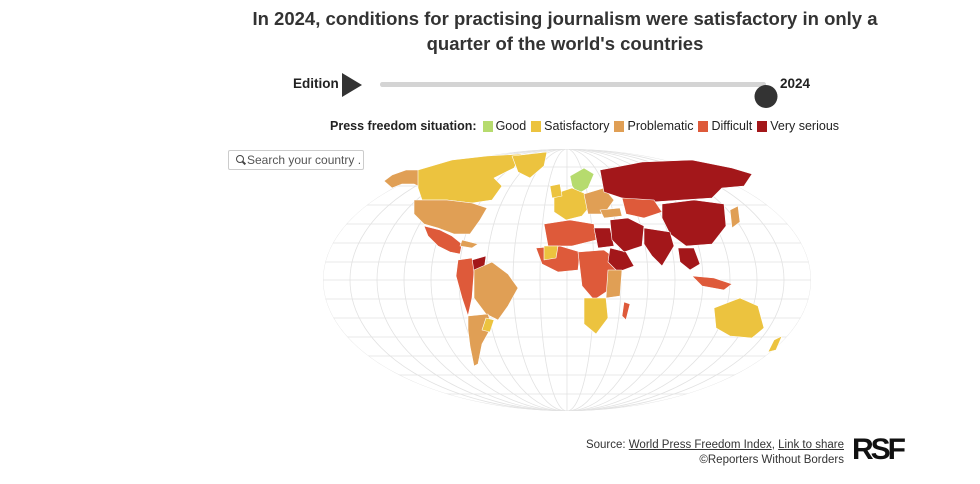 The height and width of the screenshot is (484, 980). What do you see at coordinates (732, 126) in the screenshot?
I see `legend-label: Difficult` at bounding box center [732, 126].